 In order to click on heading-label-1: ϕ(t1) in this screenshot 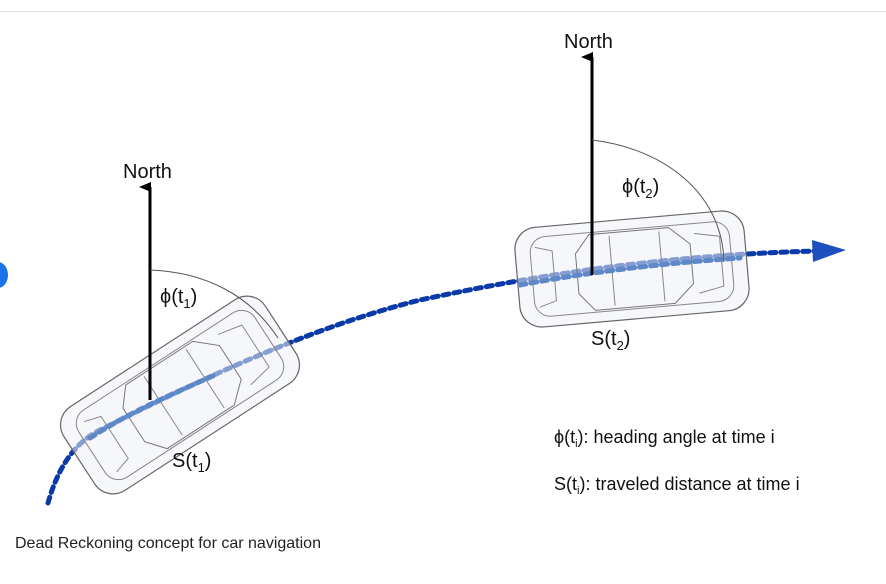, I will do `click(178, 298)`.